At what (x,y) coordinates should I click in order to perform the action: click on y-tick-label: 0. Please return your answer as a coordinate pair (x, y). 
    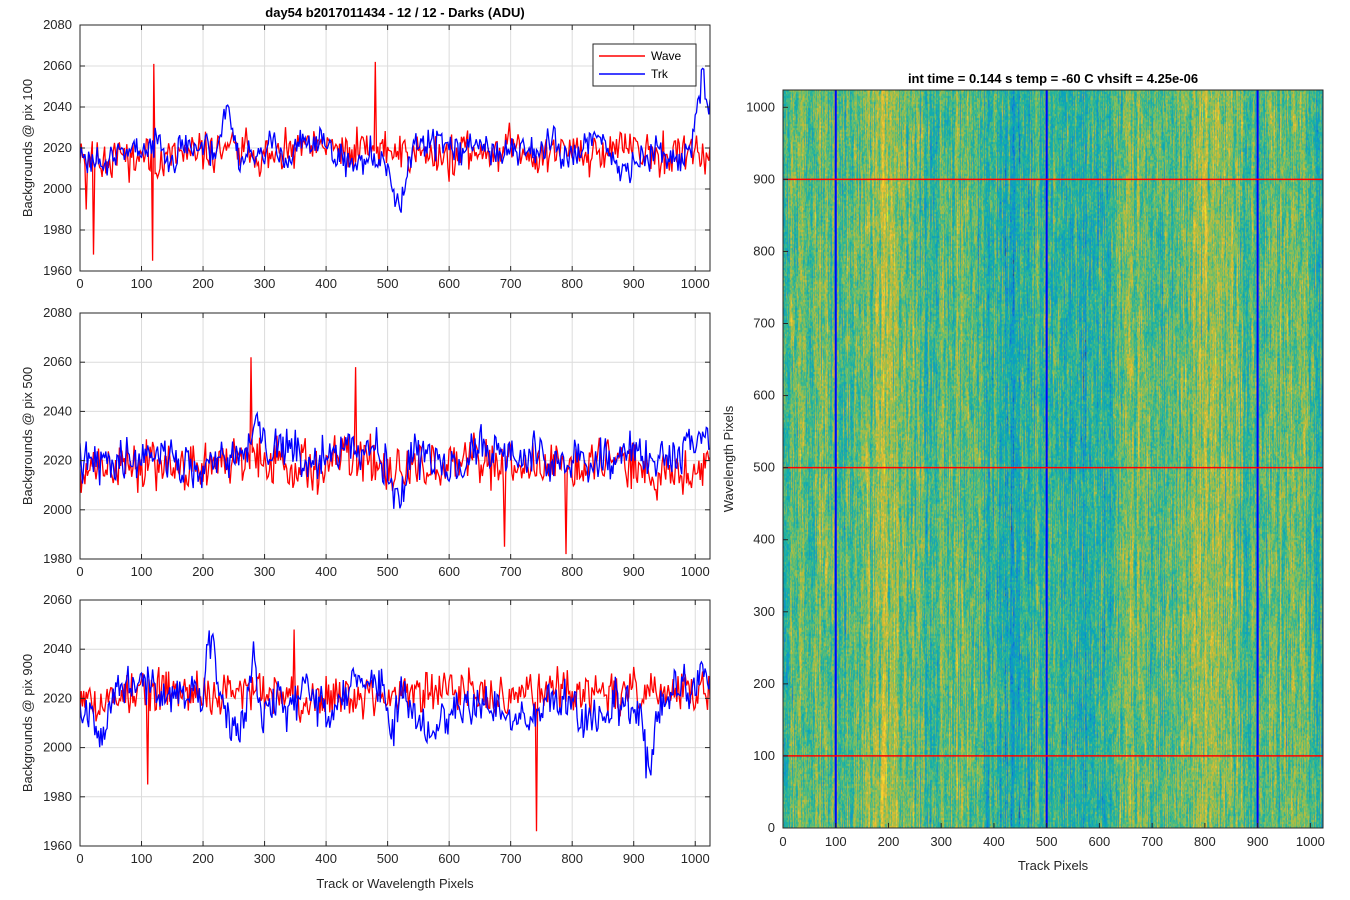
    Looking at the image, I should click on (771, 827).